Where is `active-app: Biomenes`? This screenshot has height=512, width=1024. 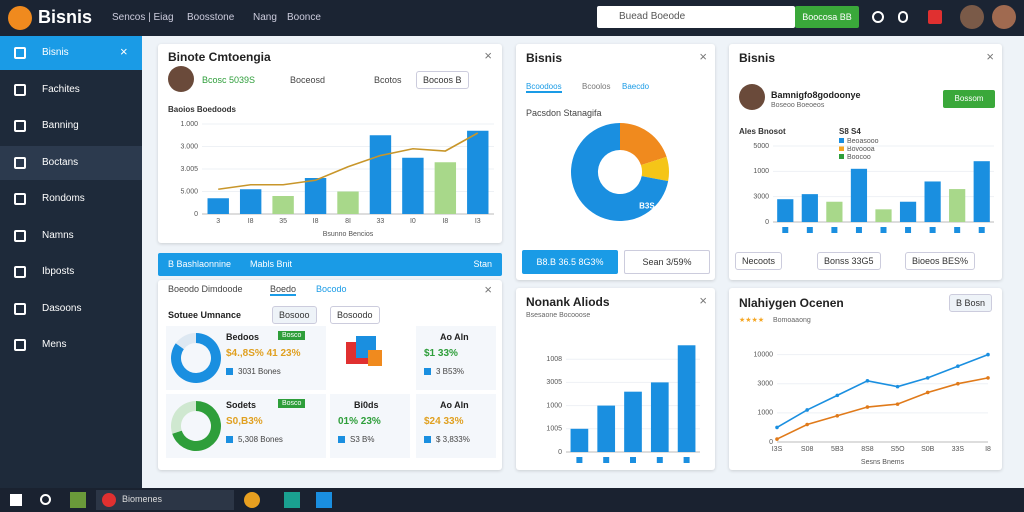
active-app: Biomenes is located at coordinates (165, 500).